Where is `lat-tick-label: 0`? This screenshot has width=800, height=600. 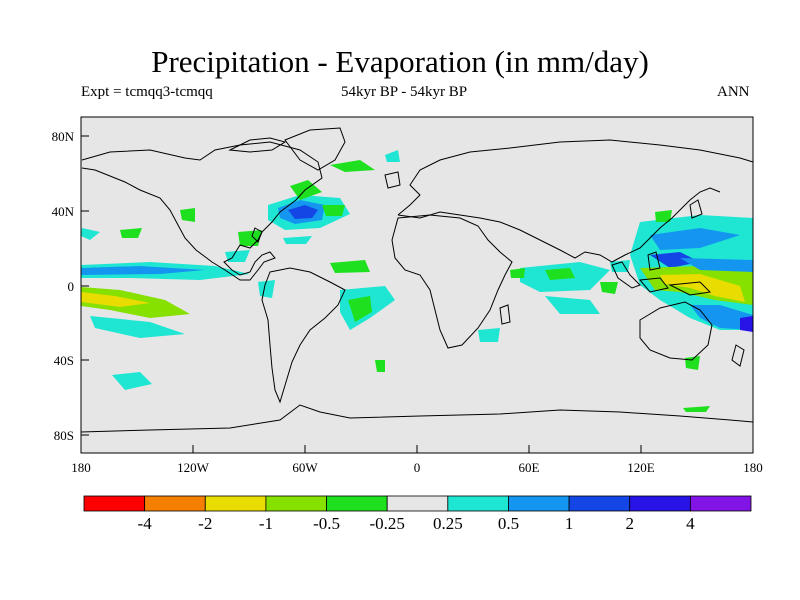
lat-tick-label: 0 is located at coordinates (71, 286).